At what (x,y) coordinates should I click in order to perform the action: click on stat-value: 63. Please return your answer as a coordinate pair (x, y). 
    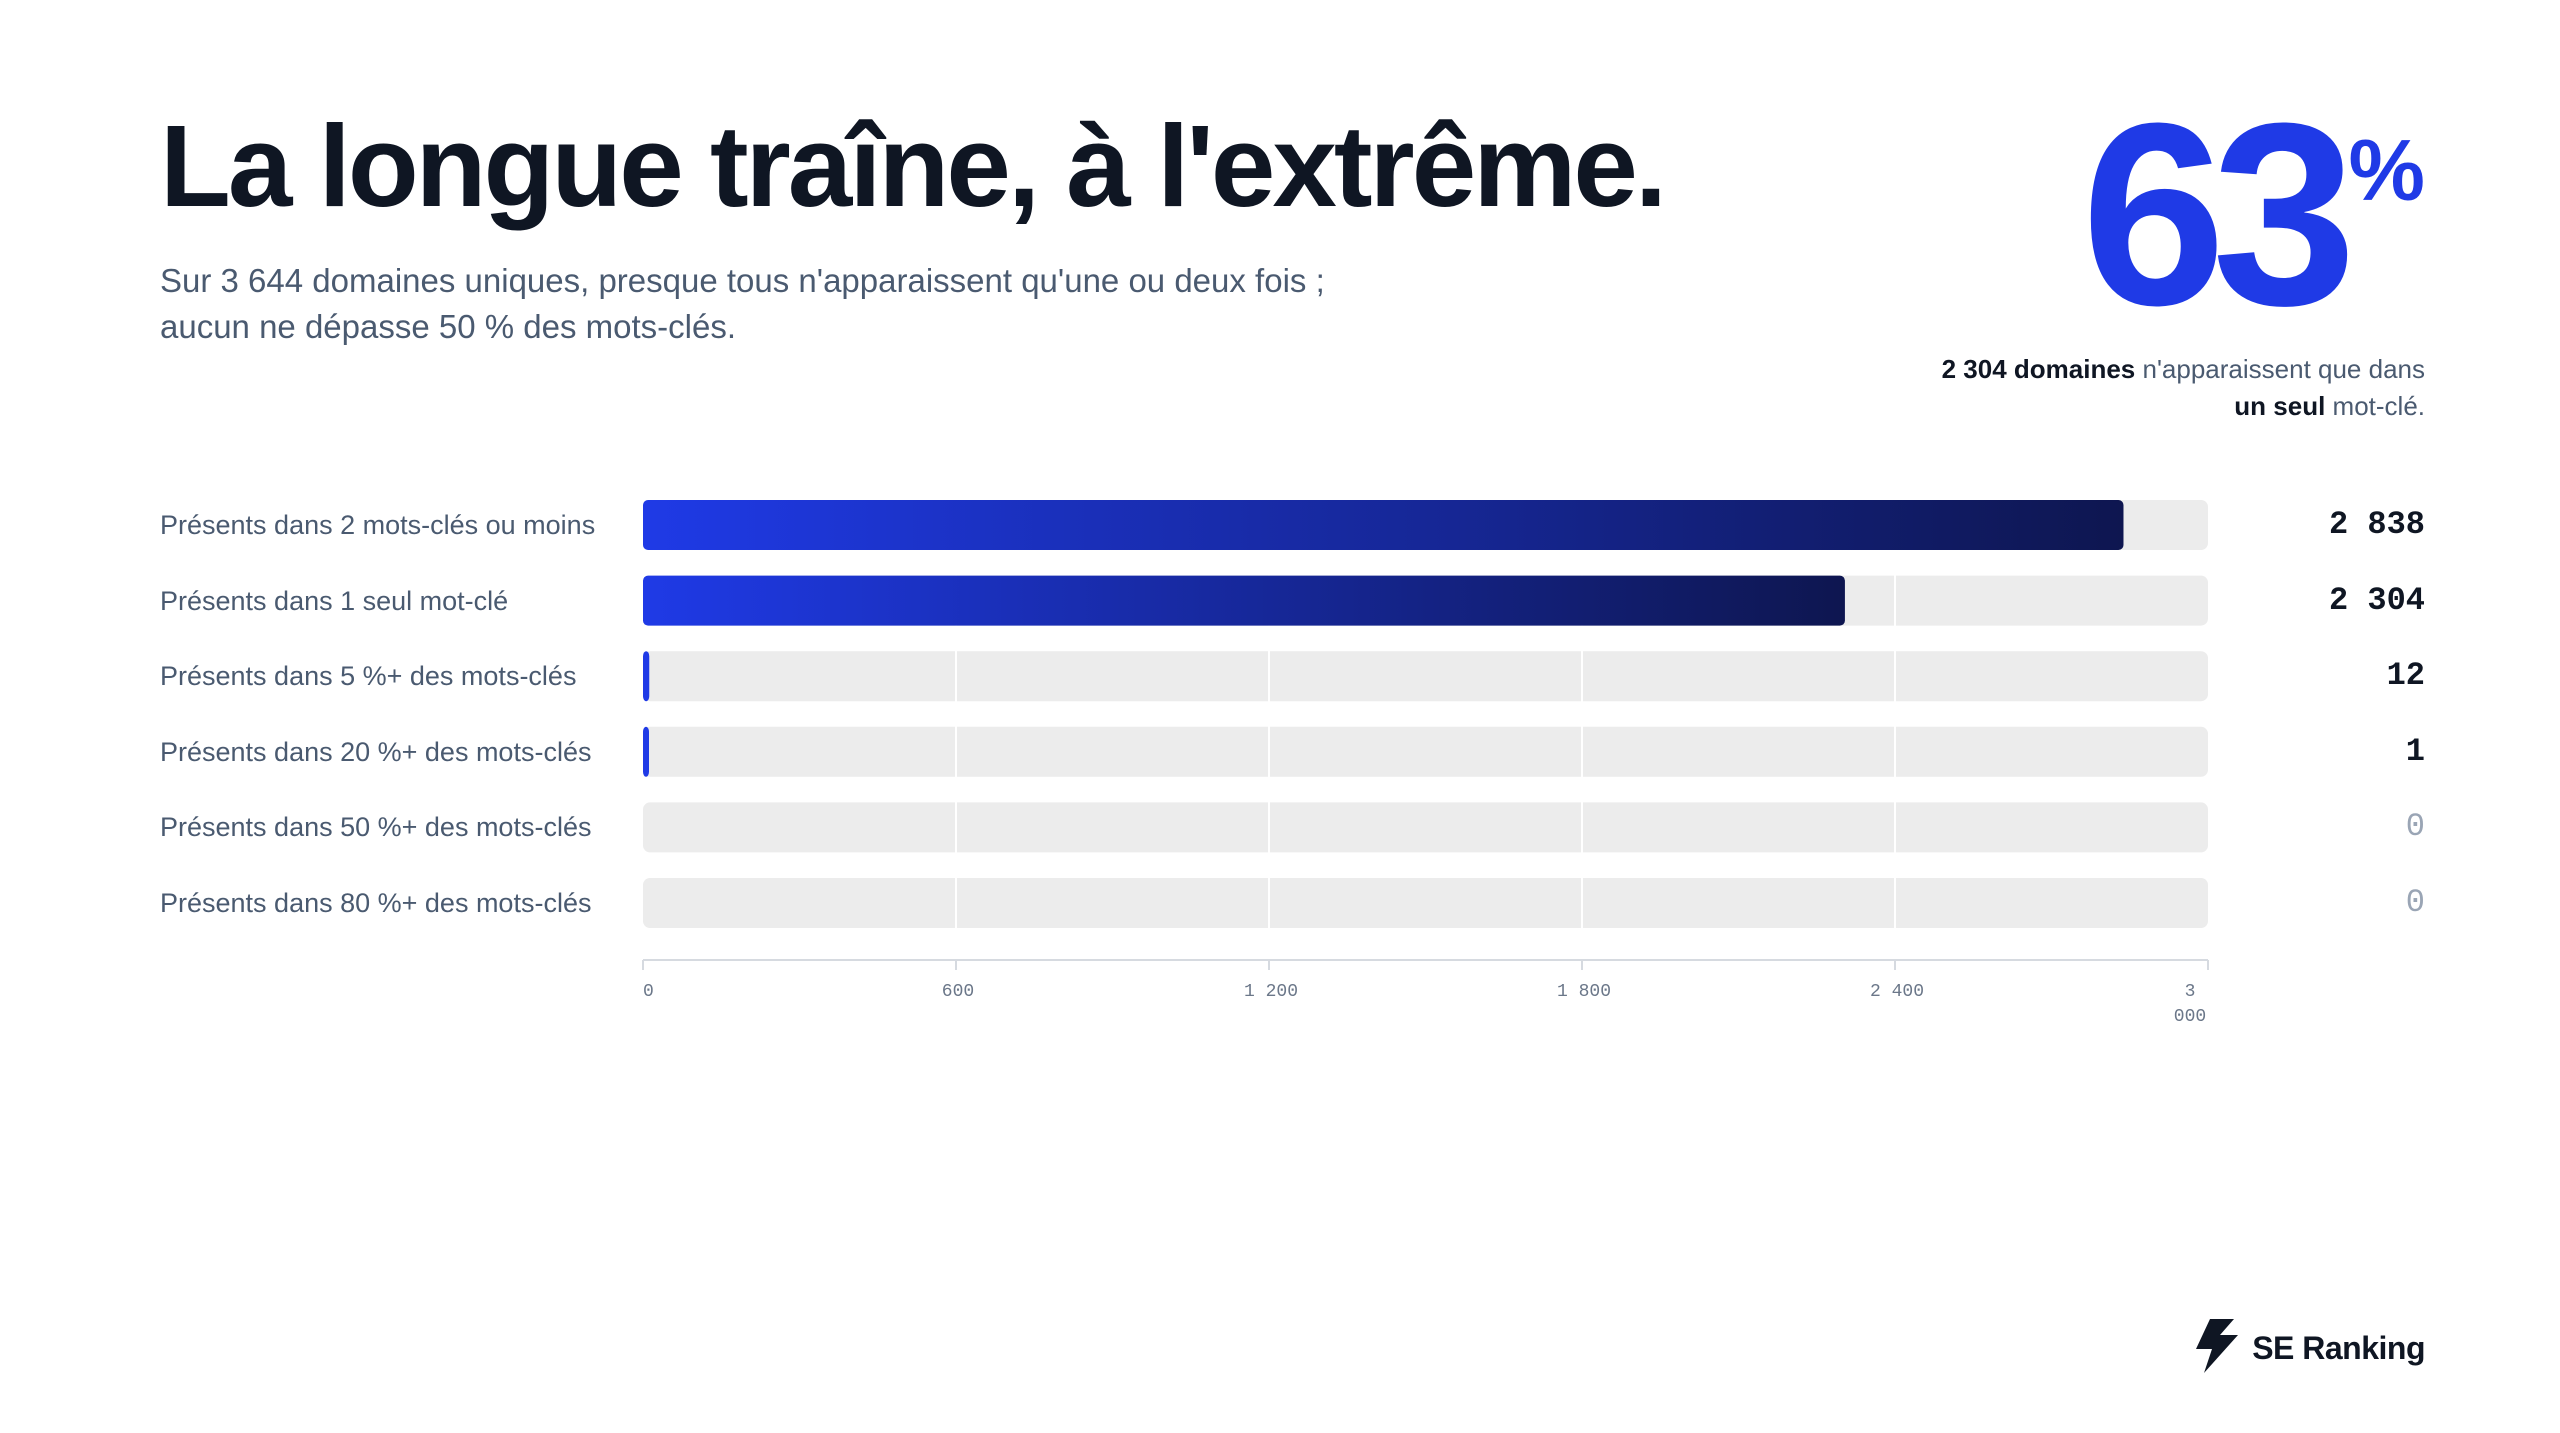
    Looking at the image, I should click on (2218, 215).